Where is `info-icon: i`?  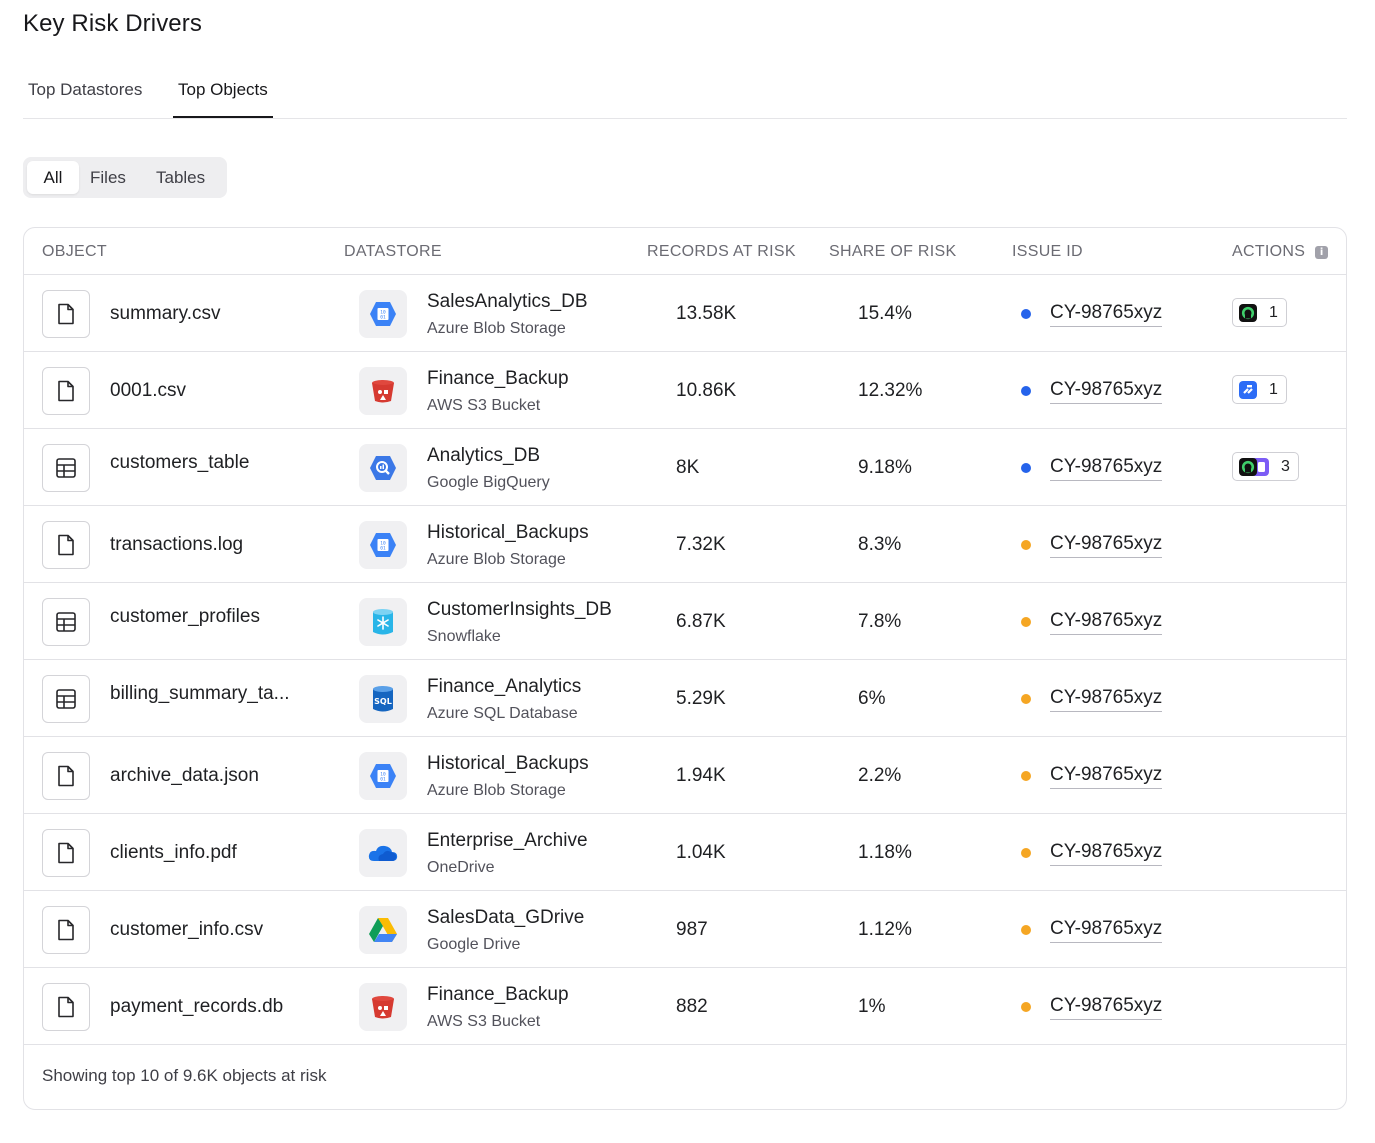 info-icon: i is located at coordinates (1322, 252).